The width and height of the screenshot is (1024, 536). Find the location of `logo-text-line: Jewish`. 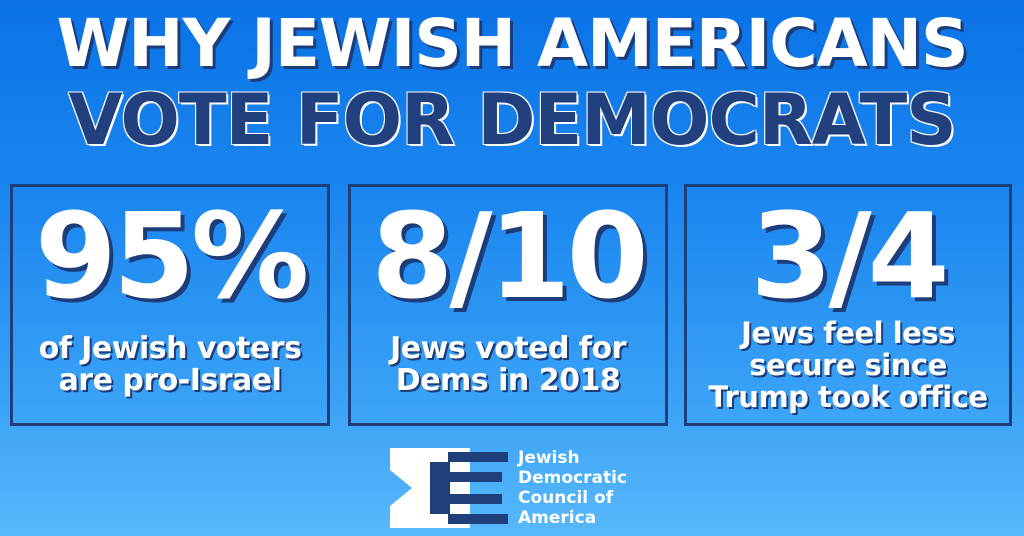

logo-text-line: Jewish is located at coordinates (549, 458).